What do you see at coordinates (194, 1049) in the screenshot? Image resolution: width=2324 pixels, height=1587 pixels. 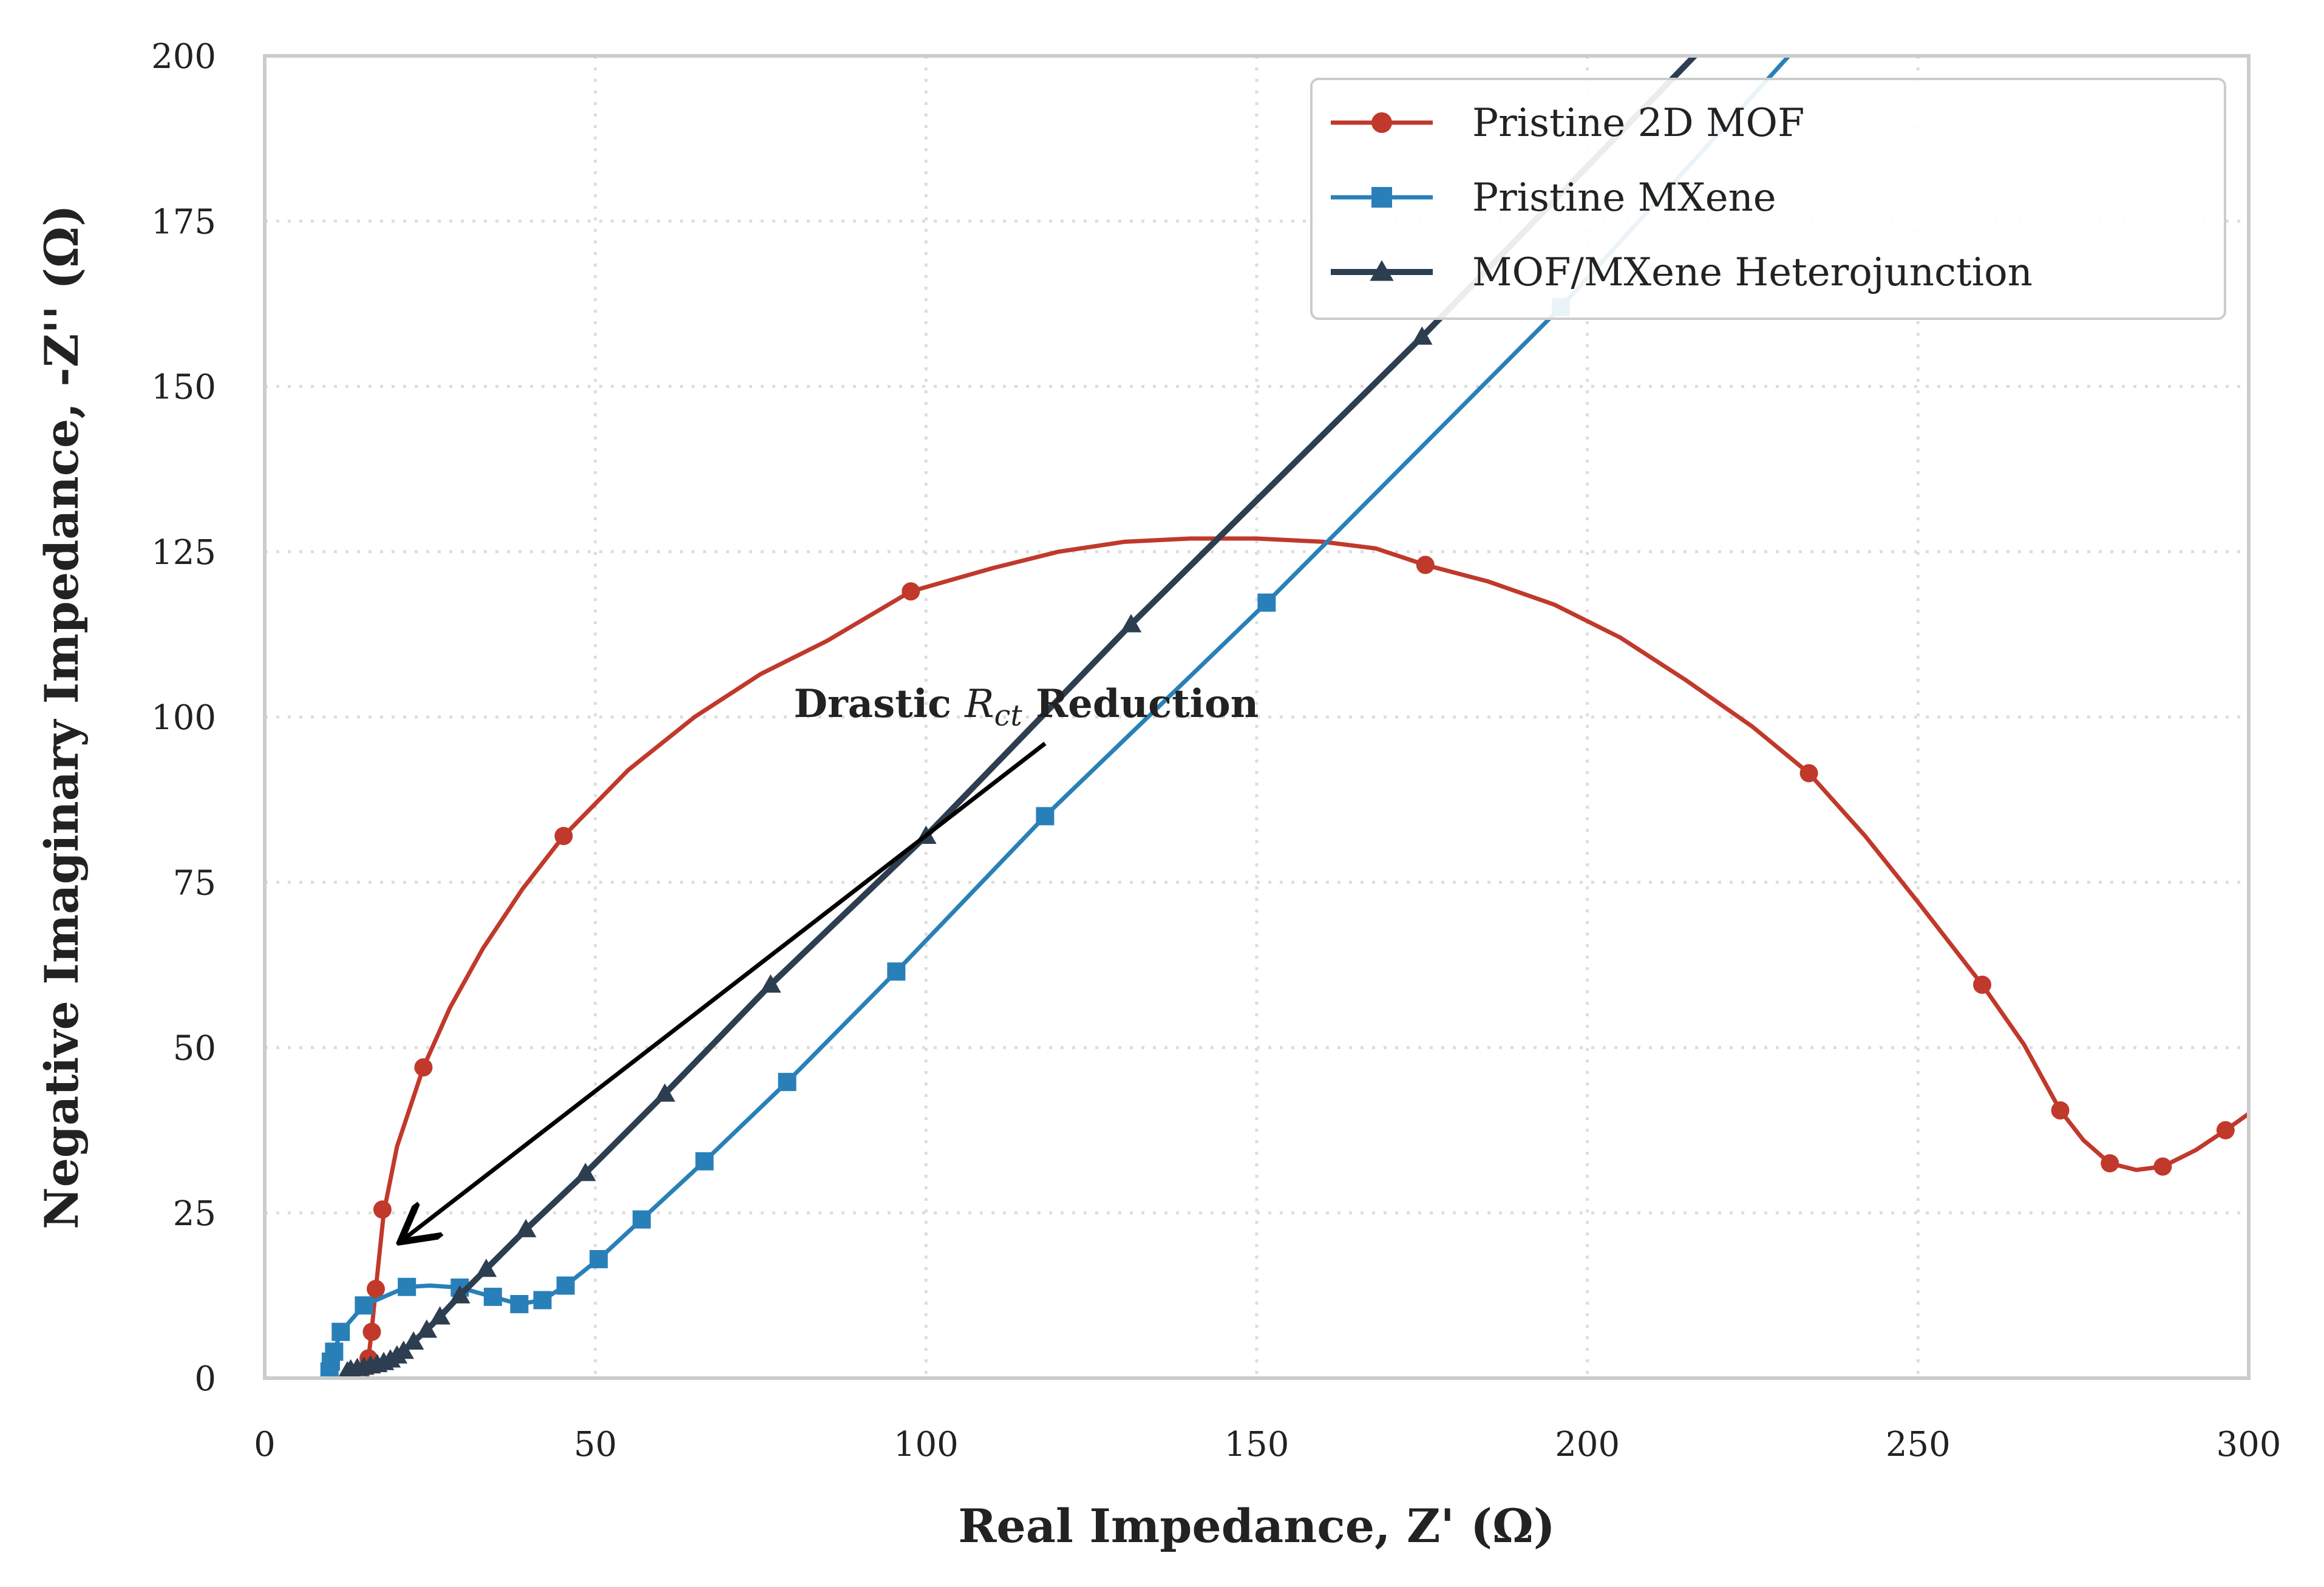 I see `y-tick-label: 50` at bounding box center [194, 1049].